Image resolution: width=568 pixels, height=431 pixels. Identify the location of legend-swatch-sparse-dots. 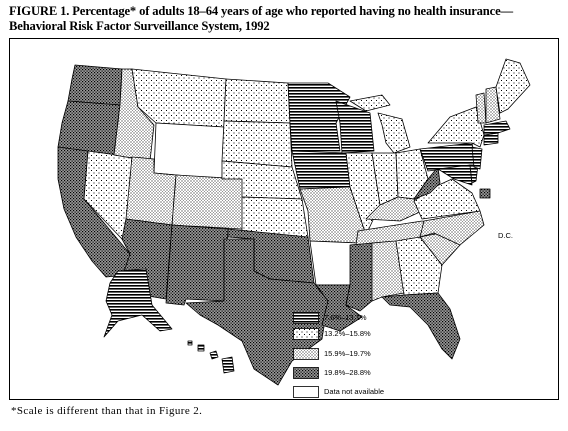
(306, 334).